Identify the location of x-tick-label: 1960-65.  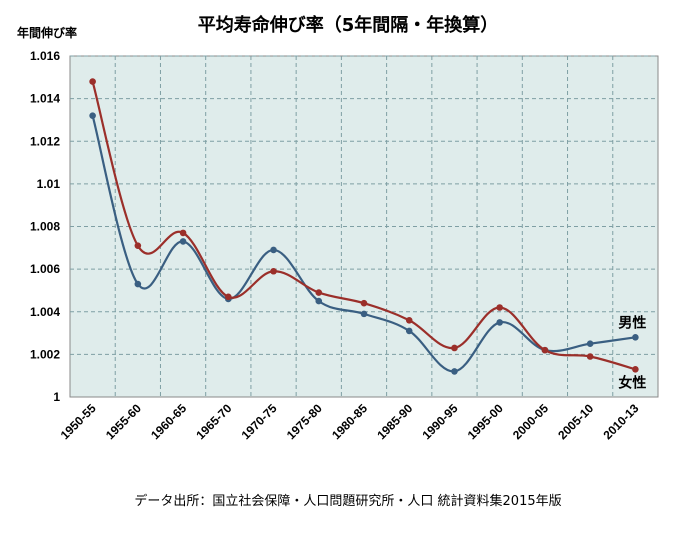
(168, 421).